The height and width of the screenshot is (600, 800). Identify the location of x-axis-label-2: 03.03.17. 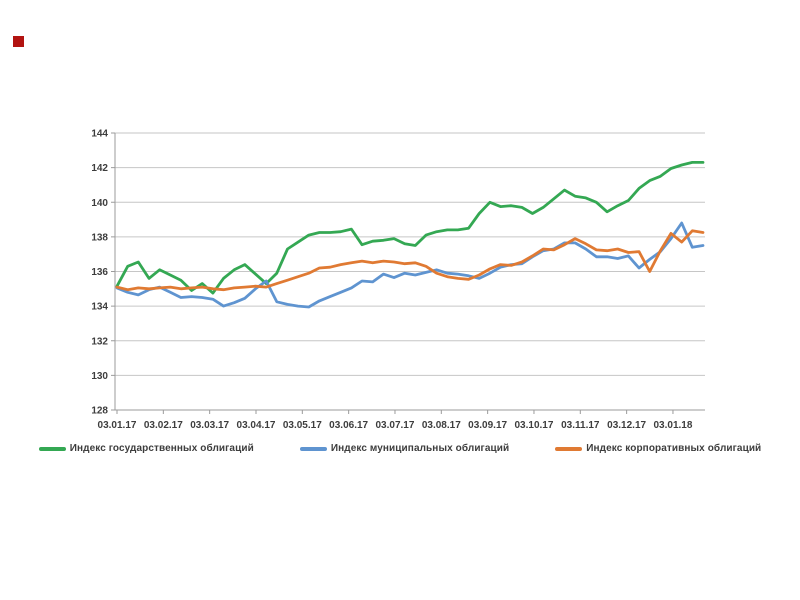
(209, 425).